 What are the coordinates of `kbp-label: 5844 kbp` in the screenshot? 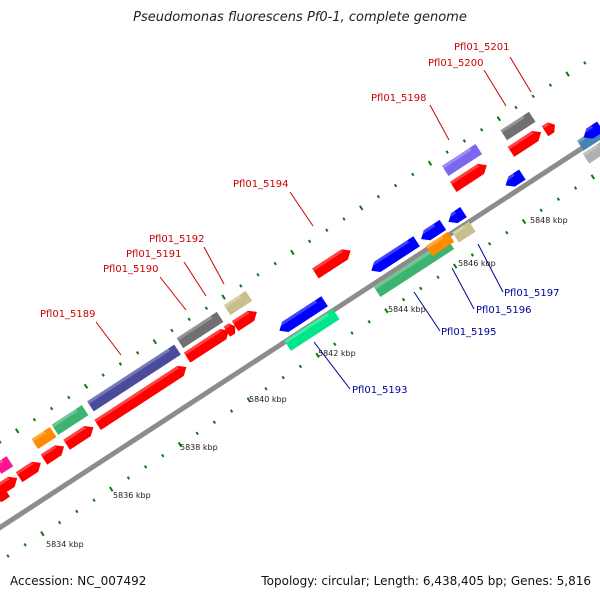 It's located at (407, 309).